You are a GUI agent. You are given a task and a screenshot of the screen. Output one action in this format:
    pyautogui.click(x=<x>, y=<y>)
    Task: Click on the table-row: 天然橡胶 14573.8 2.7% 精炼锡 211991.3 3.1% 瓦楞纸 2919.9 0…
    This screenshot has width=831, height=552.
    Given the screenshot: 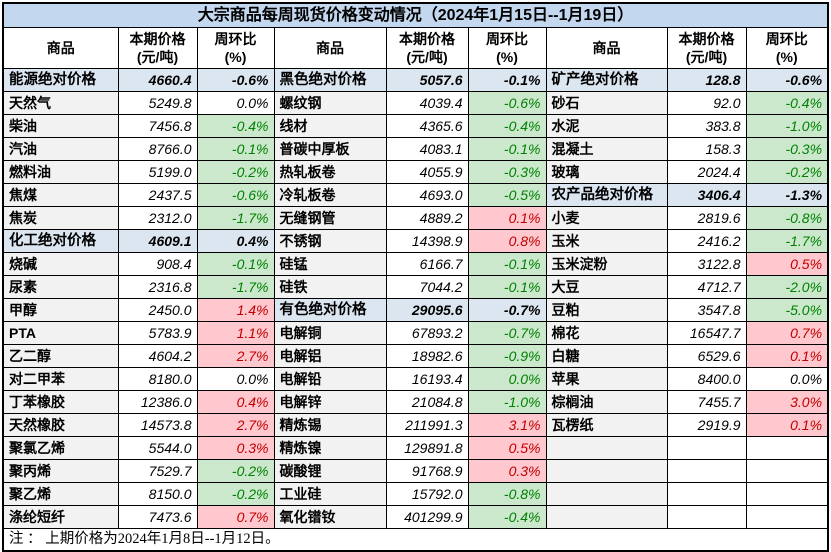 What is the action you would take?
    pyautogui.click(x=415, y=425)
    